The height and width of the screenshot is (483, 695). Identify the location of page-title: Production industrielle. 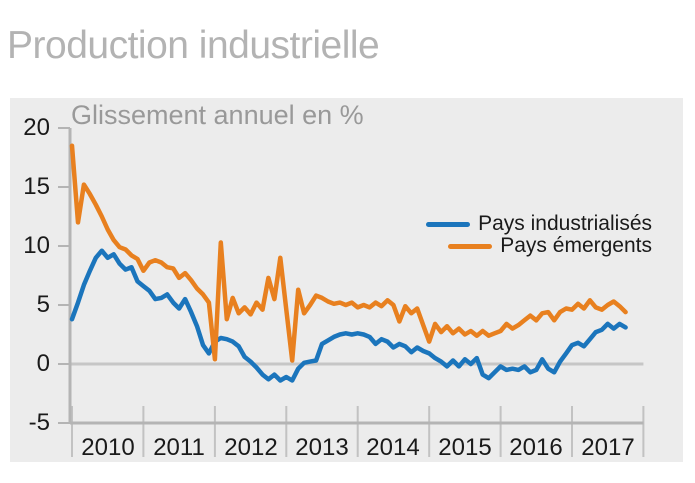
(193, 45).